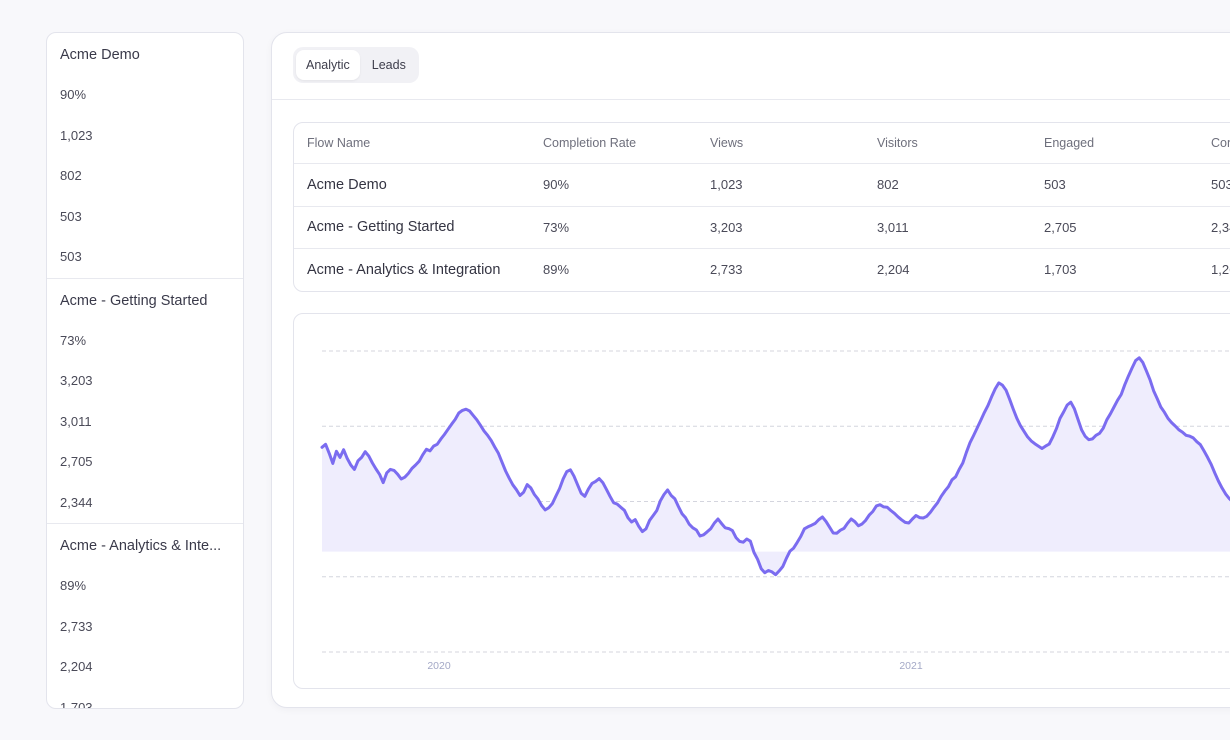 This screenshot has height=740, width=1230. Describe the element at coordinates (947, 143) in the screenshot. I see `column-header-visitors: Visitors` at that location.